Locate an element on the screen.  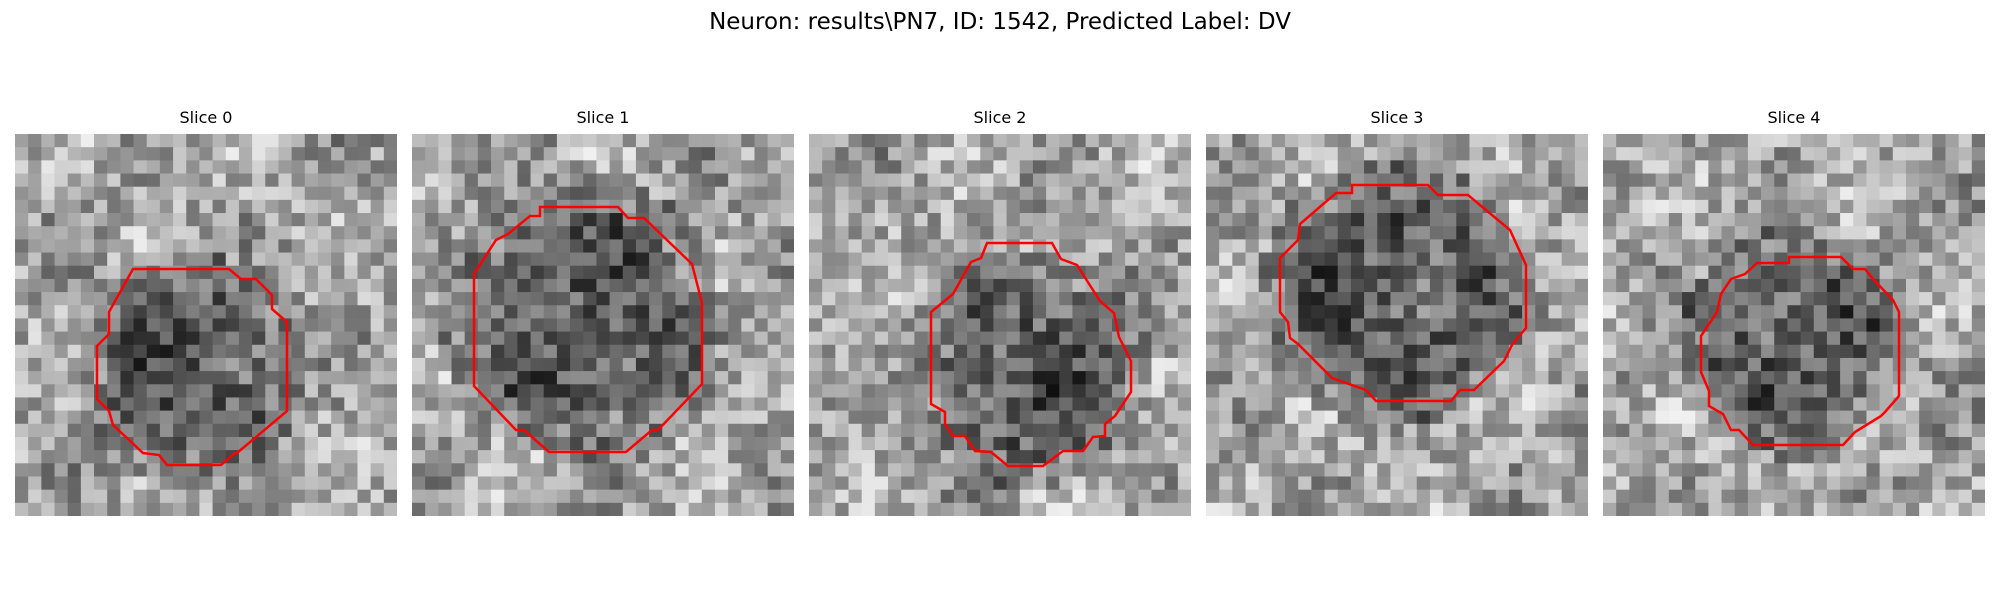
slice-panel-3: Slice 3 is located at coordinates (1397, 312).